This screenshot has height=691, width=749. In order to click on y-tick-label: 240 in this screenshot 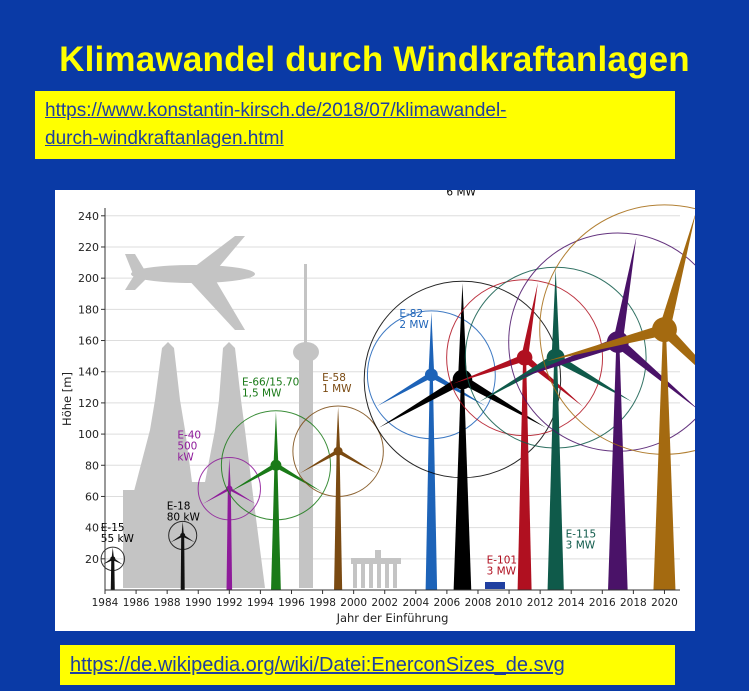, I will do `click(88, 216)`.